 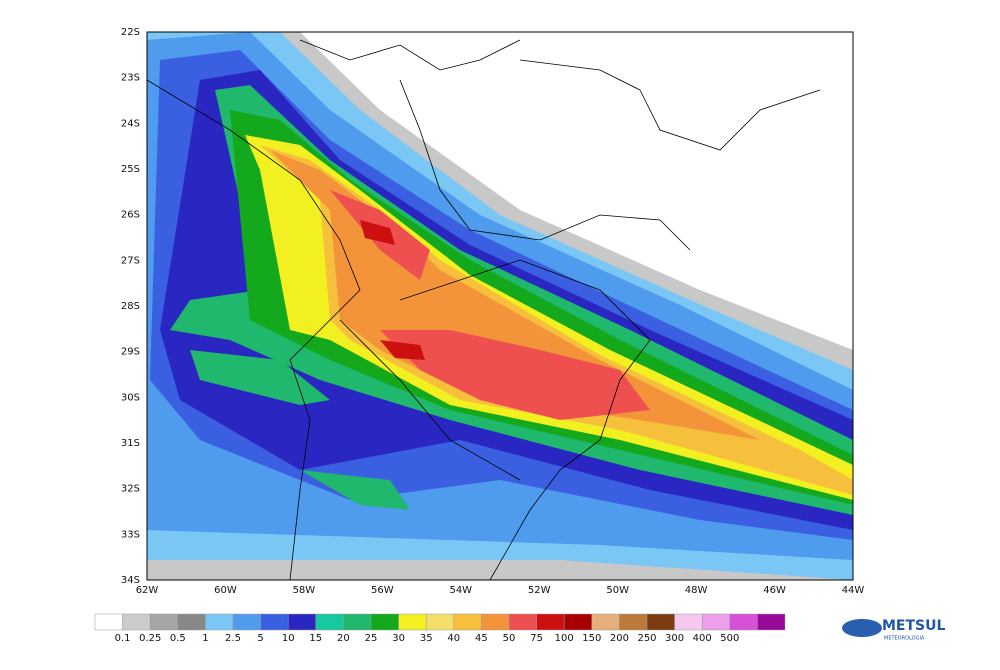 I want to click on colorbar-label: 45, so click(x=481, y=638).